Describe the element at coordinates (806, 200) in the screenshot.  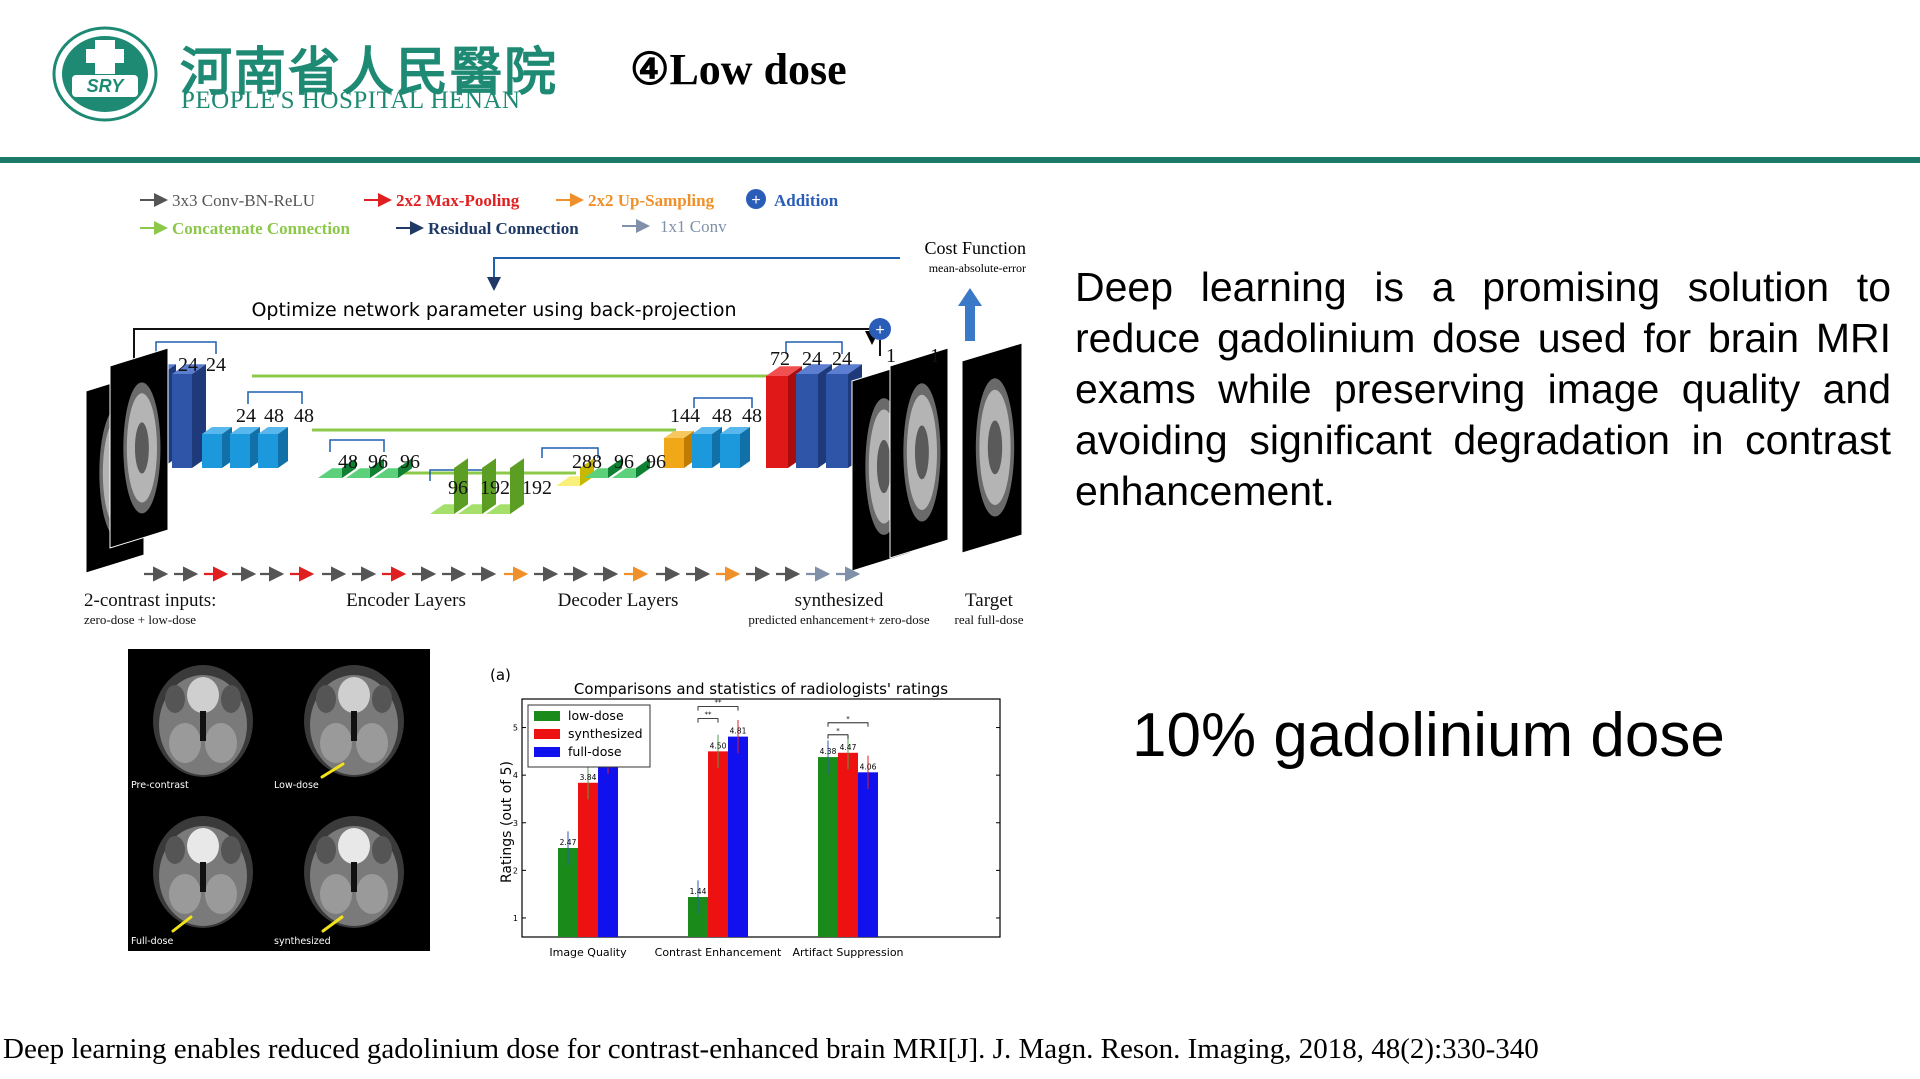
I see `legend-addition: Addition` at that location.